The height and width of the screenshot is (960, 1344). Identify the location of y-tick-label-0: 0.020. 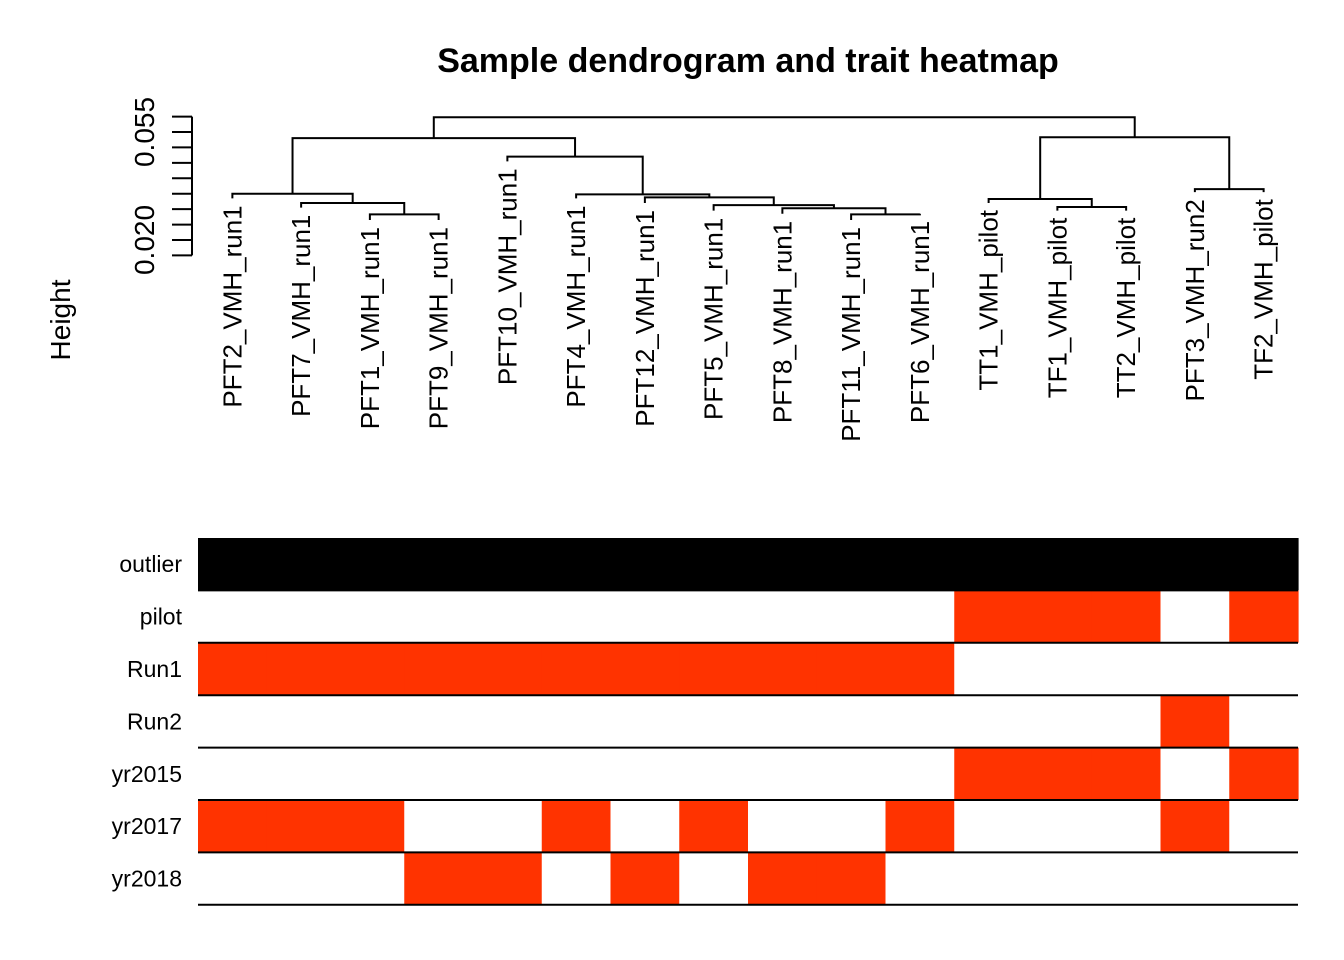
(144, 240).